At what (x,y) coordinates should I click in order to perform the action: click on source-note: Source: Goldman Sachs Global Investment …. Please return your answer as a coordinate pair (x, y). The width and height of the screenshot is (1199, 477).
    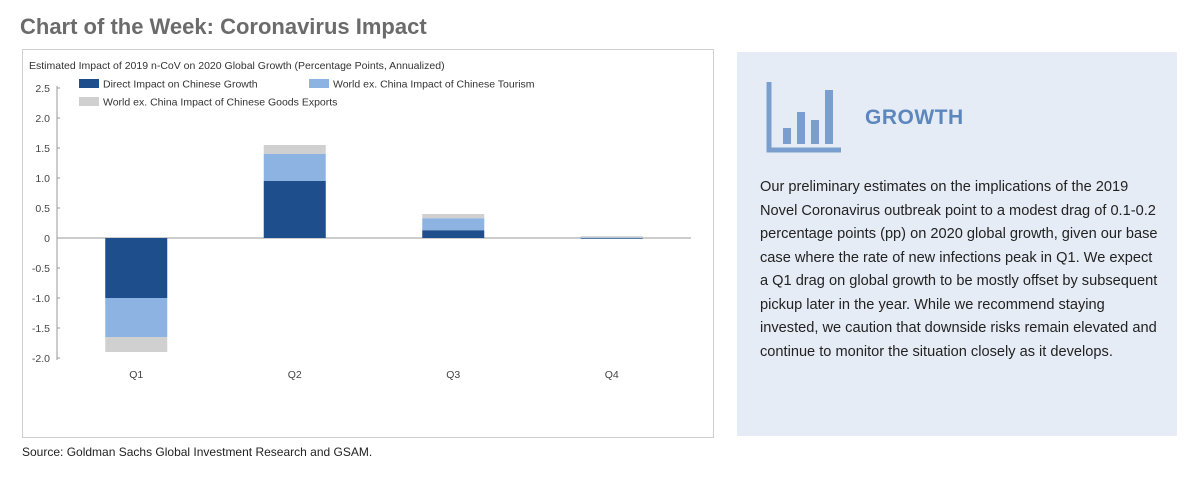
    Looking at the image, I should click on (197, 452).